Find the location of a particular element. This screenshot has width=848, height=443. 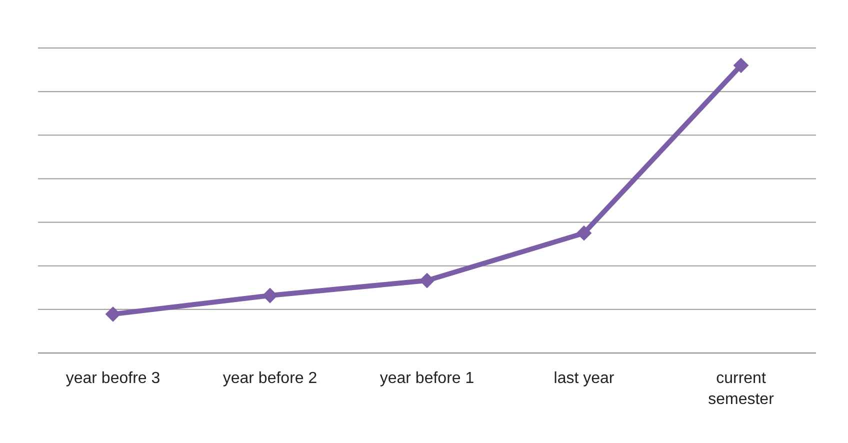

x-tick-label: year beofre 3 is located at coordinates (113, 378).